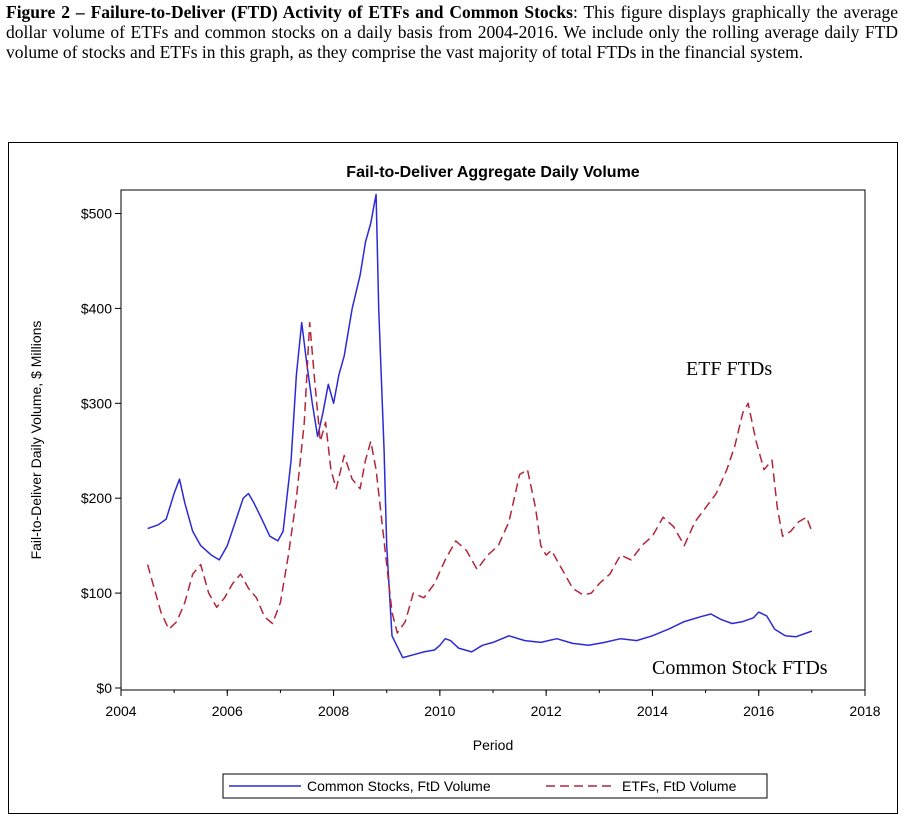  Describe the element at coordinates (439, 711) in the screenshot. I see `x-tick-label: 2010` at that location.